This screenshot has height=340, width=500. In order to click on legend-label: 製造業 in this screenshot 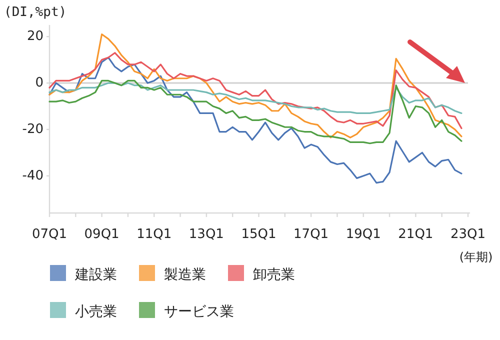, I will do `click(185, 275)`.